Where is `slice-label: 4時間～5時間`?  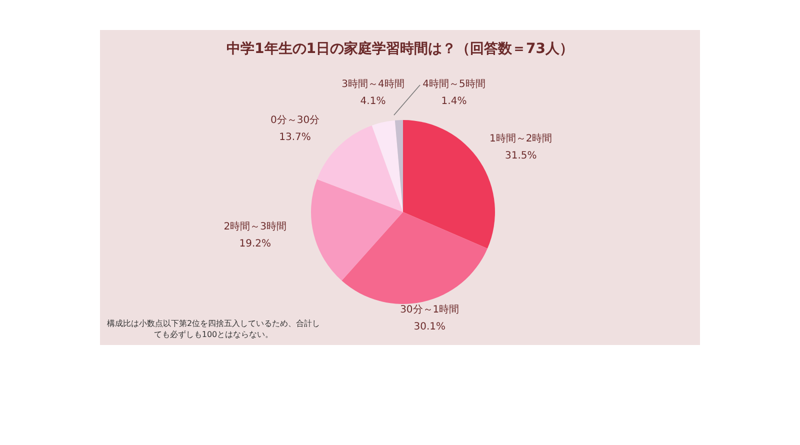 slice-label: 4時間～5時間 is located at coordinates (454, 84).